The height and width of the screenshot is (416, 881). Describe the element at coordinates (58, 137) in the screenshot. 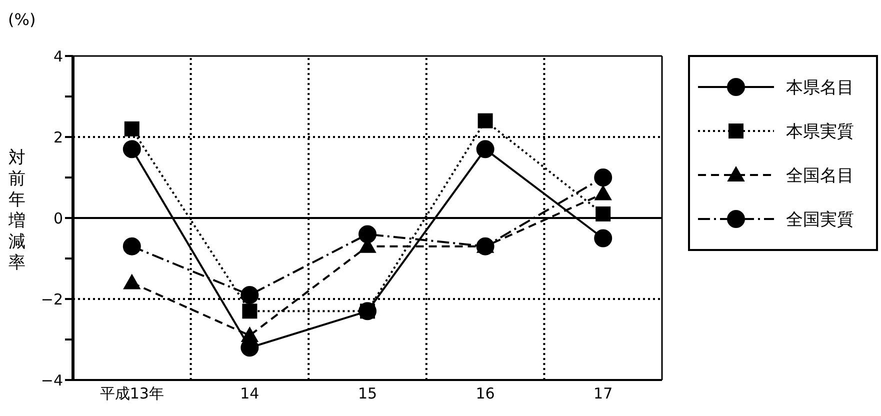

I see `y-tick-label: 2` at that location.